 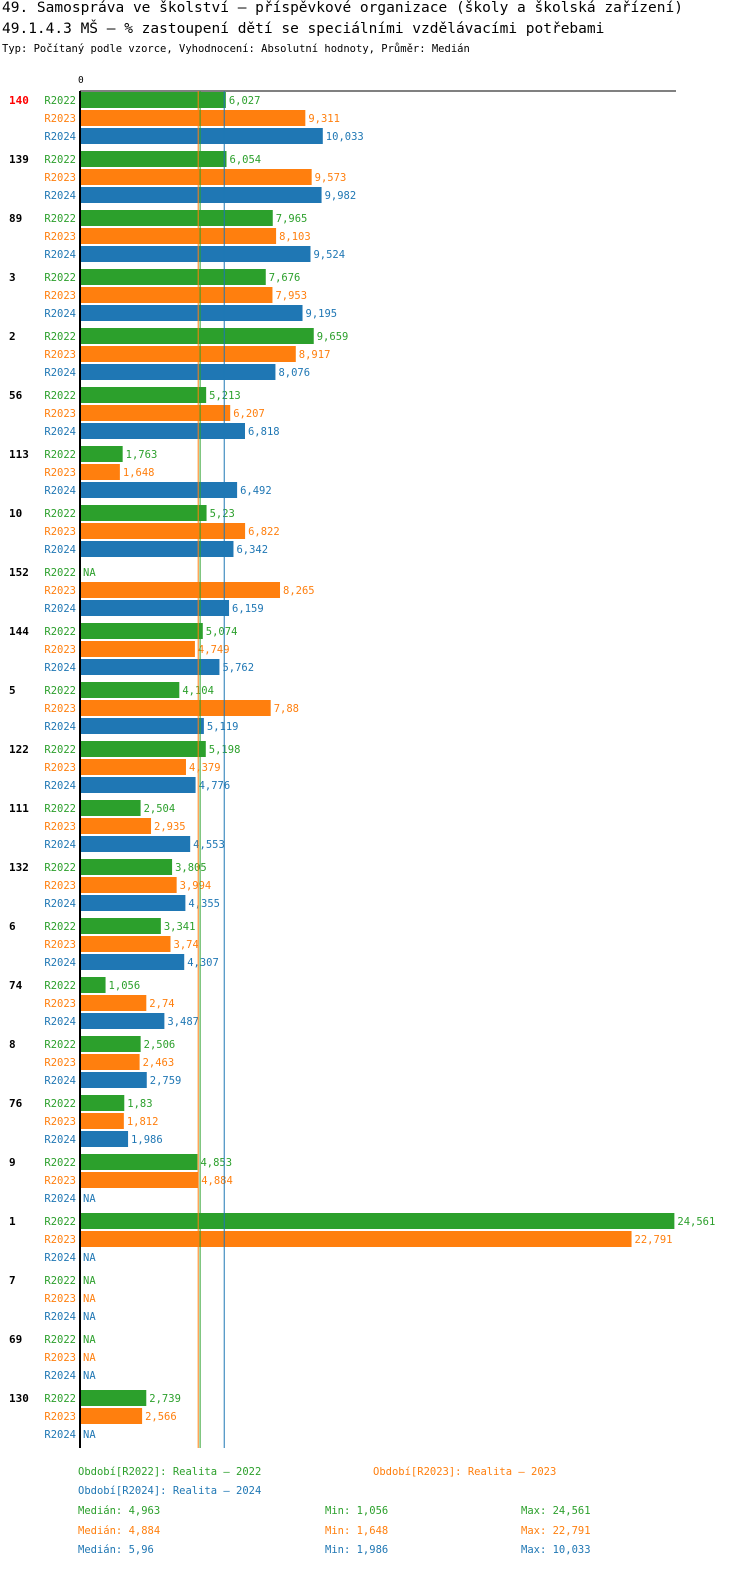 I want to click on legend-r2024: Období[R2024]: Realita – 2024, so click(x=170, y=1491).